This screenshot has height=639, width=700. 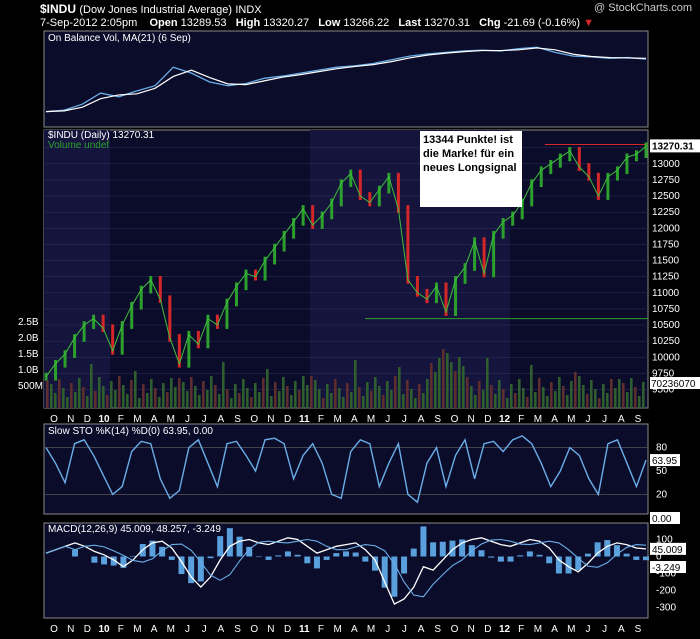 What do you see at coordinates (663, 373) in the screenshot?
I see `price-tick-1: 9750` at bounding box center [663, 373].